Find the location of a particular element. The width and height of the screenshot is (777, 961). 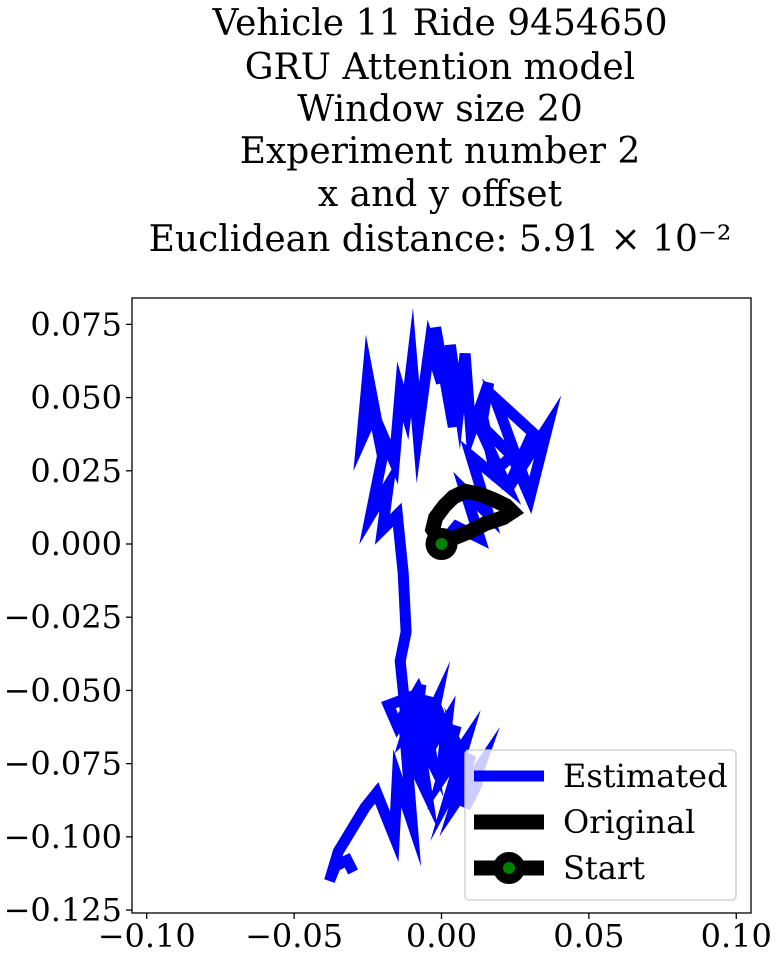

x-tick-label: 0.10 is located at coordinates (736, 936).